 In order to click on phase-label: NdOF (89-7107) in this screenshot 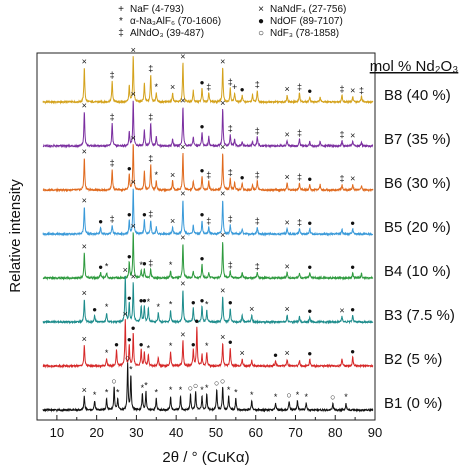, I will do `click(306, 21)`.